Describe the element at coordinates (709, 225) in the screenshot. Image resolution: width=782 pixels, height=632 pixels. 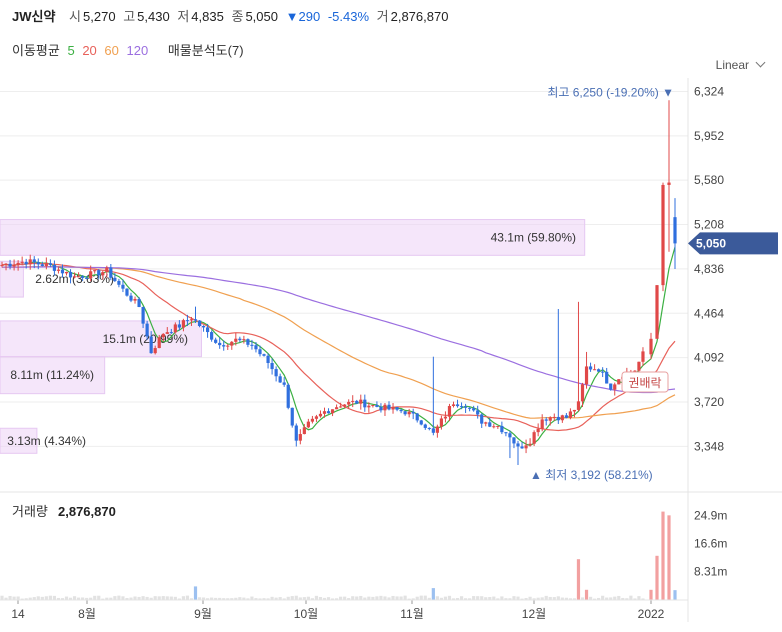
I see `y-tick-label: 5,208` at that location.